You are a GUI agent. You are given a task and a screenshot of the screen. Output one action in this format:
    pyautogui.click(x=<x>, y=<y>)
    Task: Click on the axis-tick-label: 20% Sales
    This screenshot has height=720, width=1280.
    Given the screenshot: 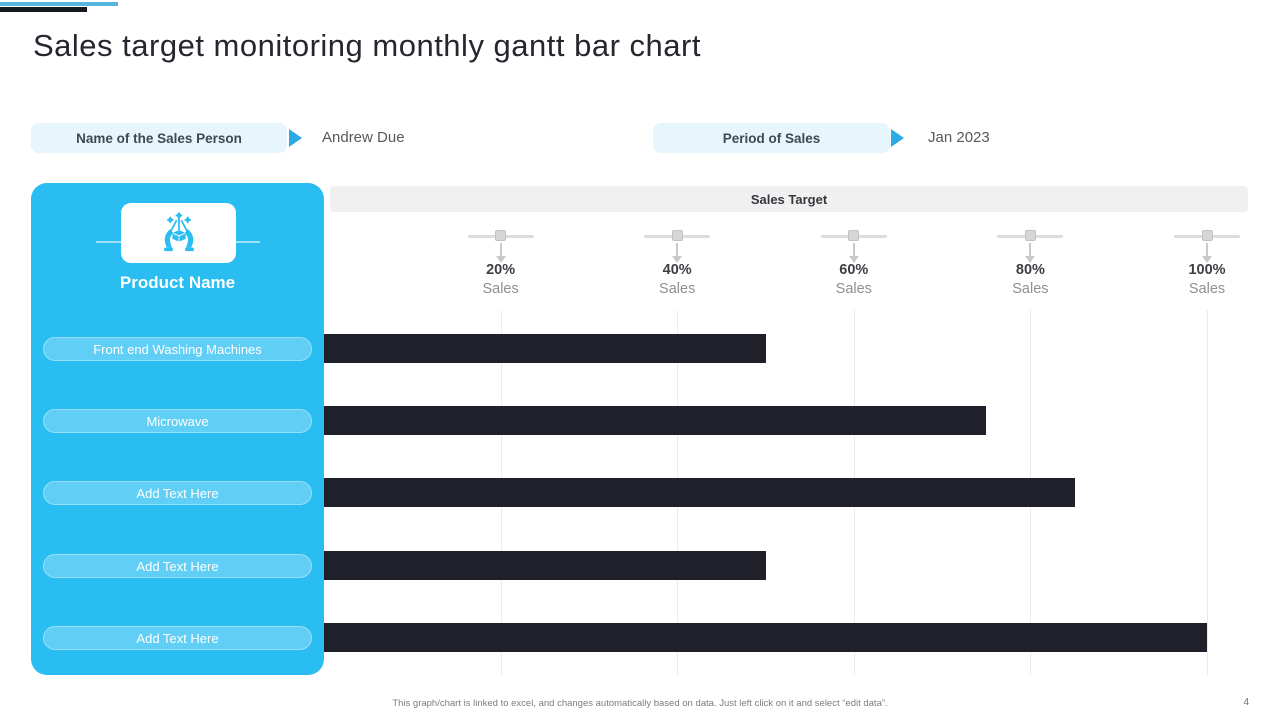 What is the action you would take?
    pyautogui.click(x=501, y=280)
    